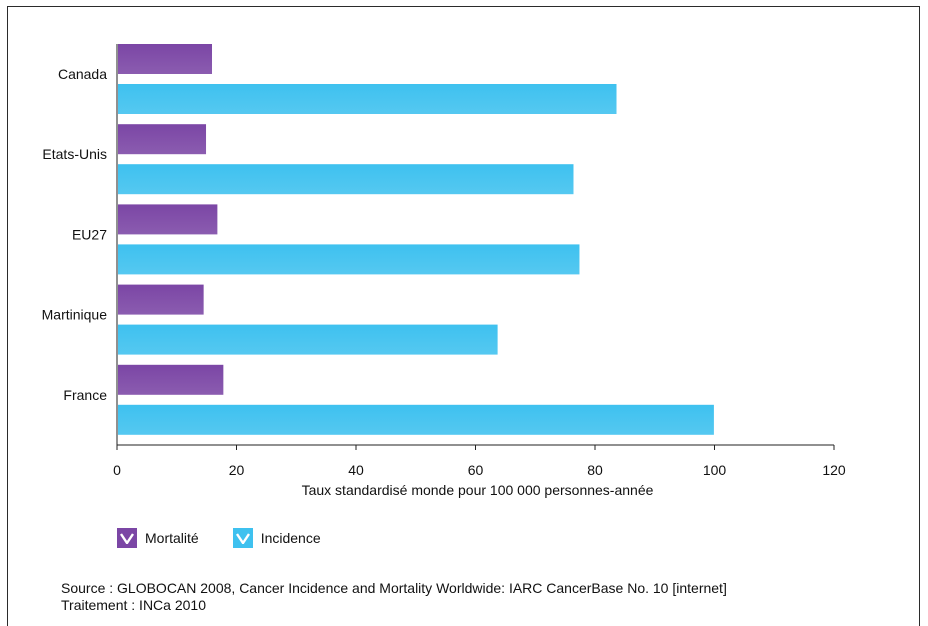 This screenshot has width=928, height=626. What do you see at coordinates (74, 154) in the screenshot?
I see `y-tick-label: Etats-Unis` at bounding box center [74, 154].